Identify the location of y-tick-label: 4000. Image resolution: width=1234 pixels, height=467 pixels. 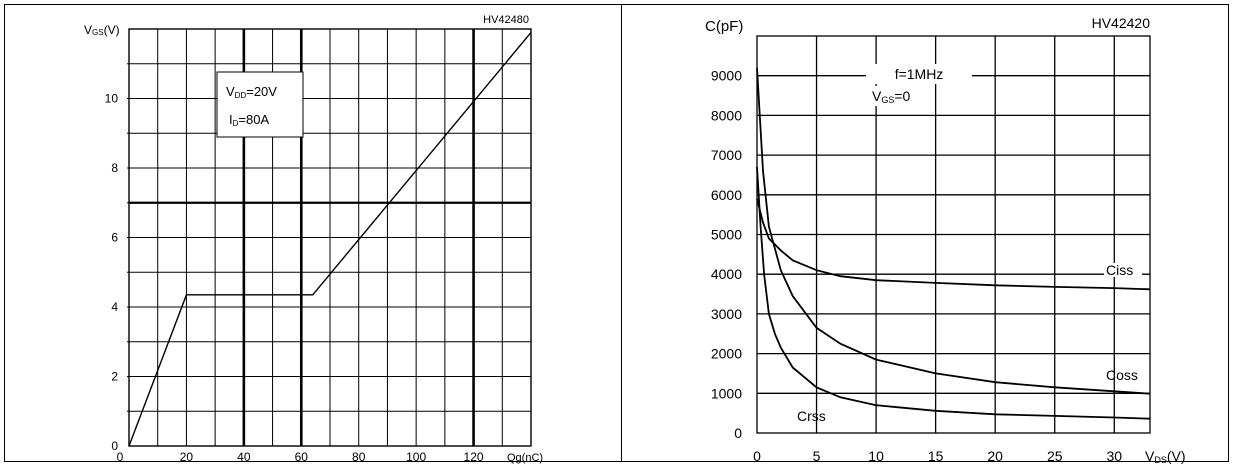
(726, 274).